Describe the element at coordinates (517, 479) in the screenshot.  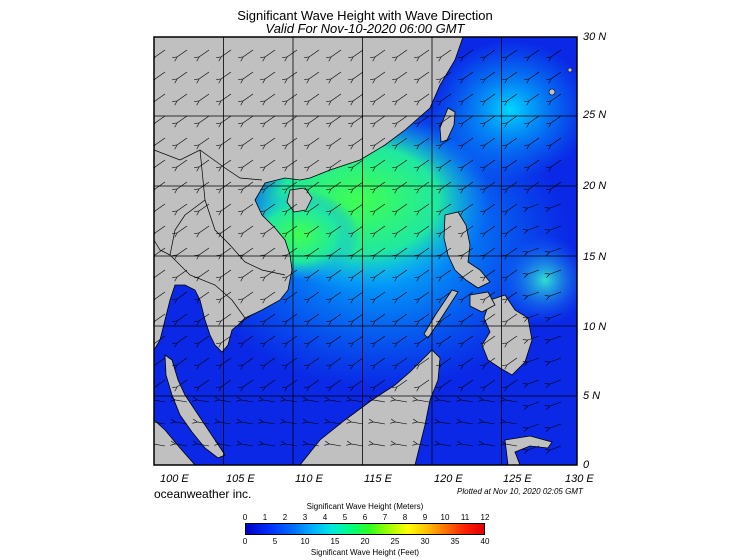
I see `lon-label: 125 E` at that location.